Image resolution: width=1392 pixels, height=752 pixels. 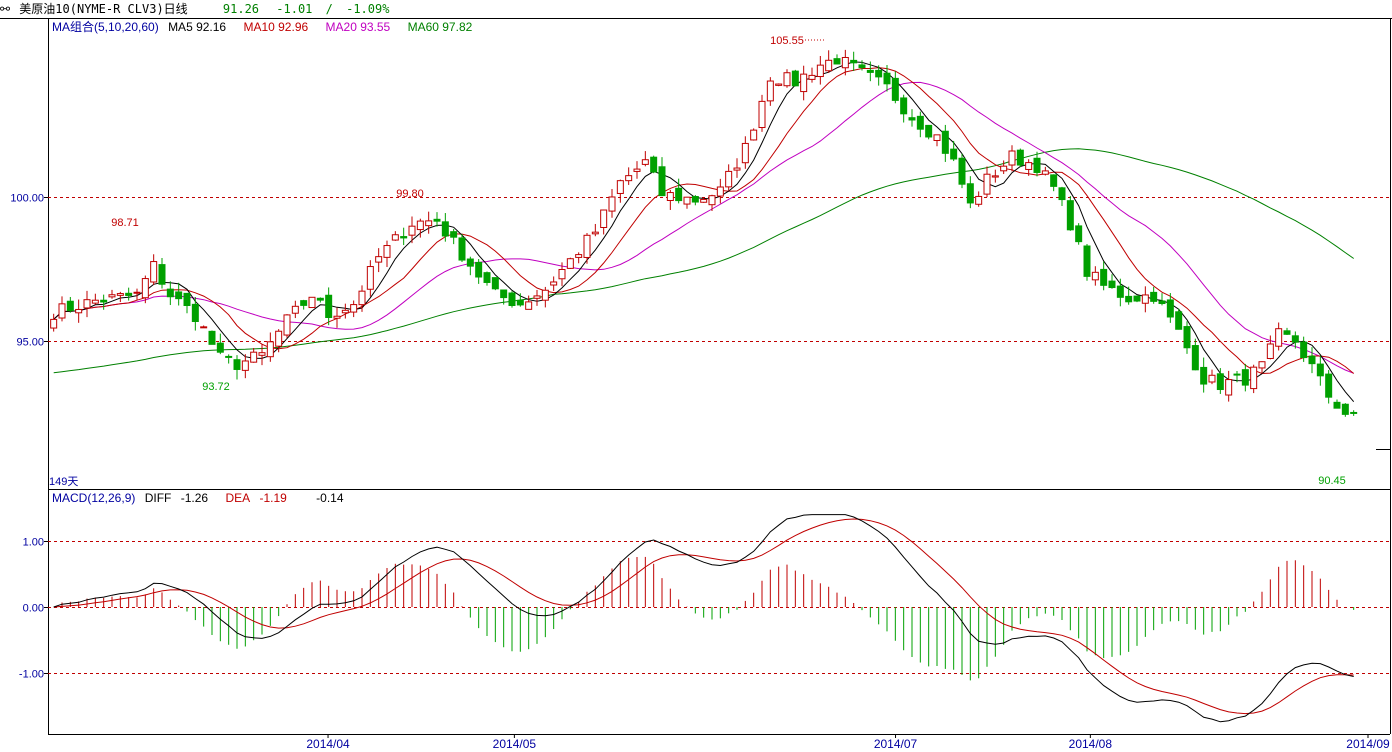 What do you see at coordinates (1332, 481) in the screenshot?
I see `price-annotation: 90.45` at bounding box center [1332, 481].